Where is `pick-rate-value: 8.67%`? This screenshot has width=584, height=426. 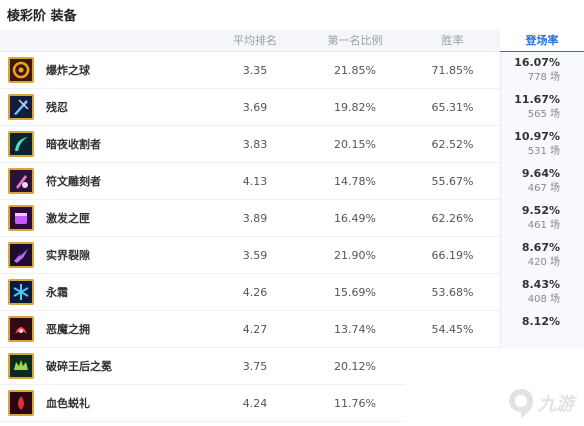
pick-rate-value: 8.67% is located at coordinates (540, 247).